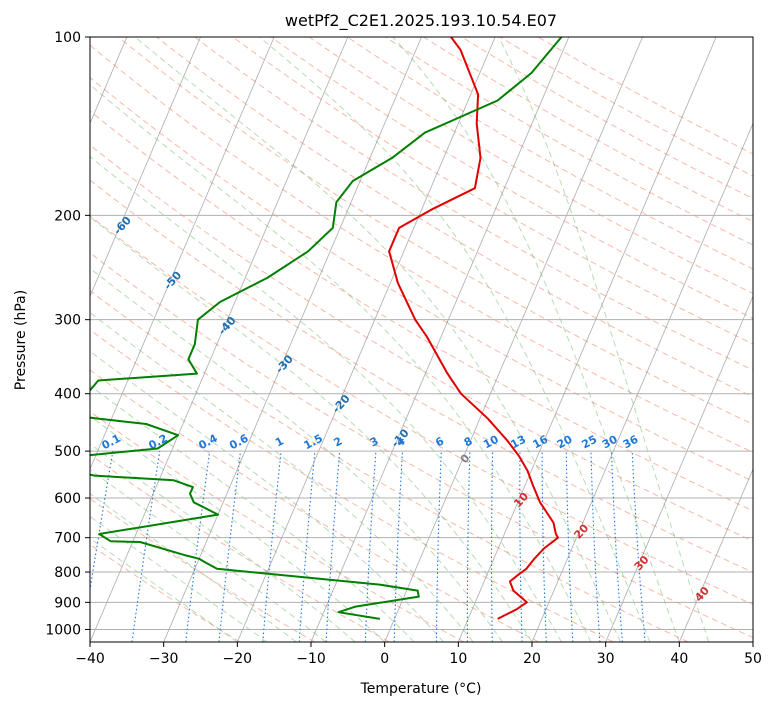 The height and width of the screenshot is (708, 775). I want to click on isotherm-label: -70, so click(68, 179).